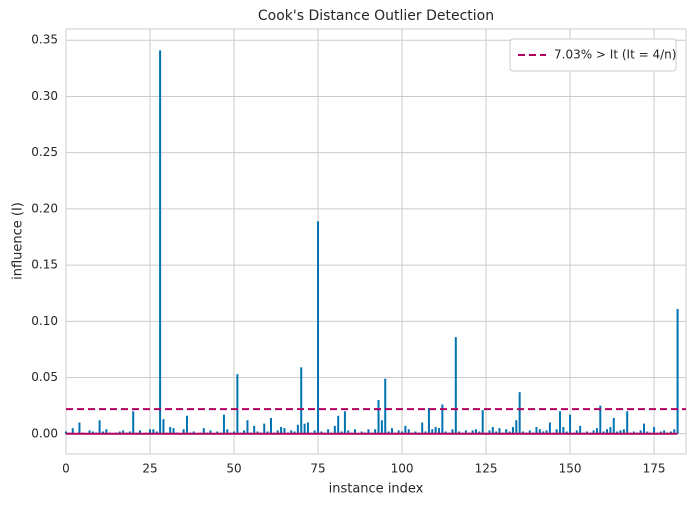 The image size is (696, 509). What do you see at coordinates (376, 489) in the screenshot?
I see `x-axis-label: instance index` at bounding box center [376, 489].